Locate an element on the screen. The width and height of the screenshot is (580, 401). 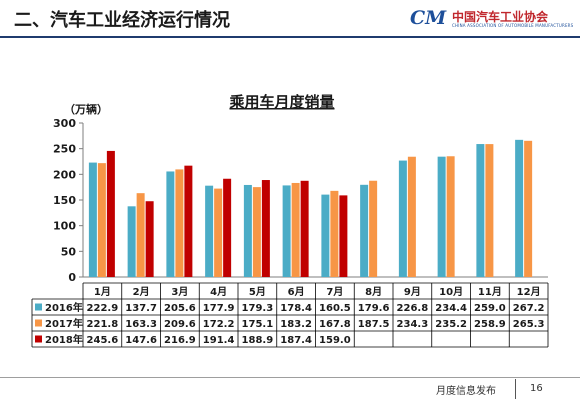
bar-2016年-12月 is located at coordinates (519, 208).